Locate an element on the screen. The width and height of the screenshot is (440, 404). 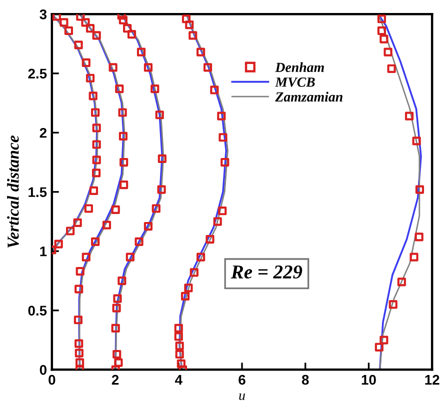
x-tick-label: 2 is located at coordinates (115, 379).